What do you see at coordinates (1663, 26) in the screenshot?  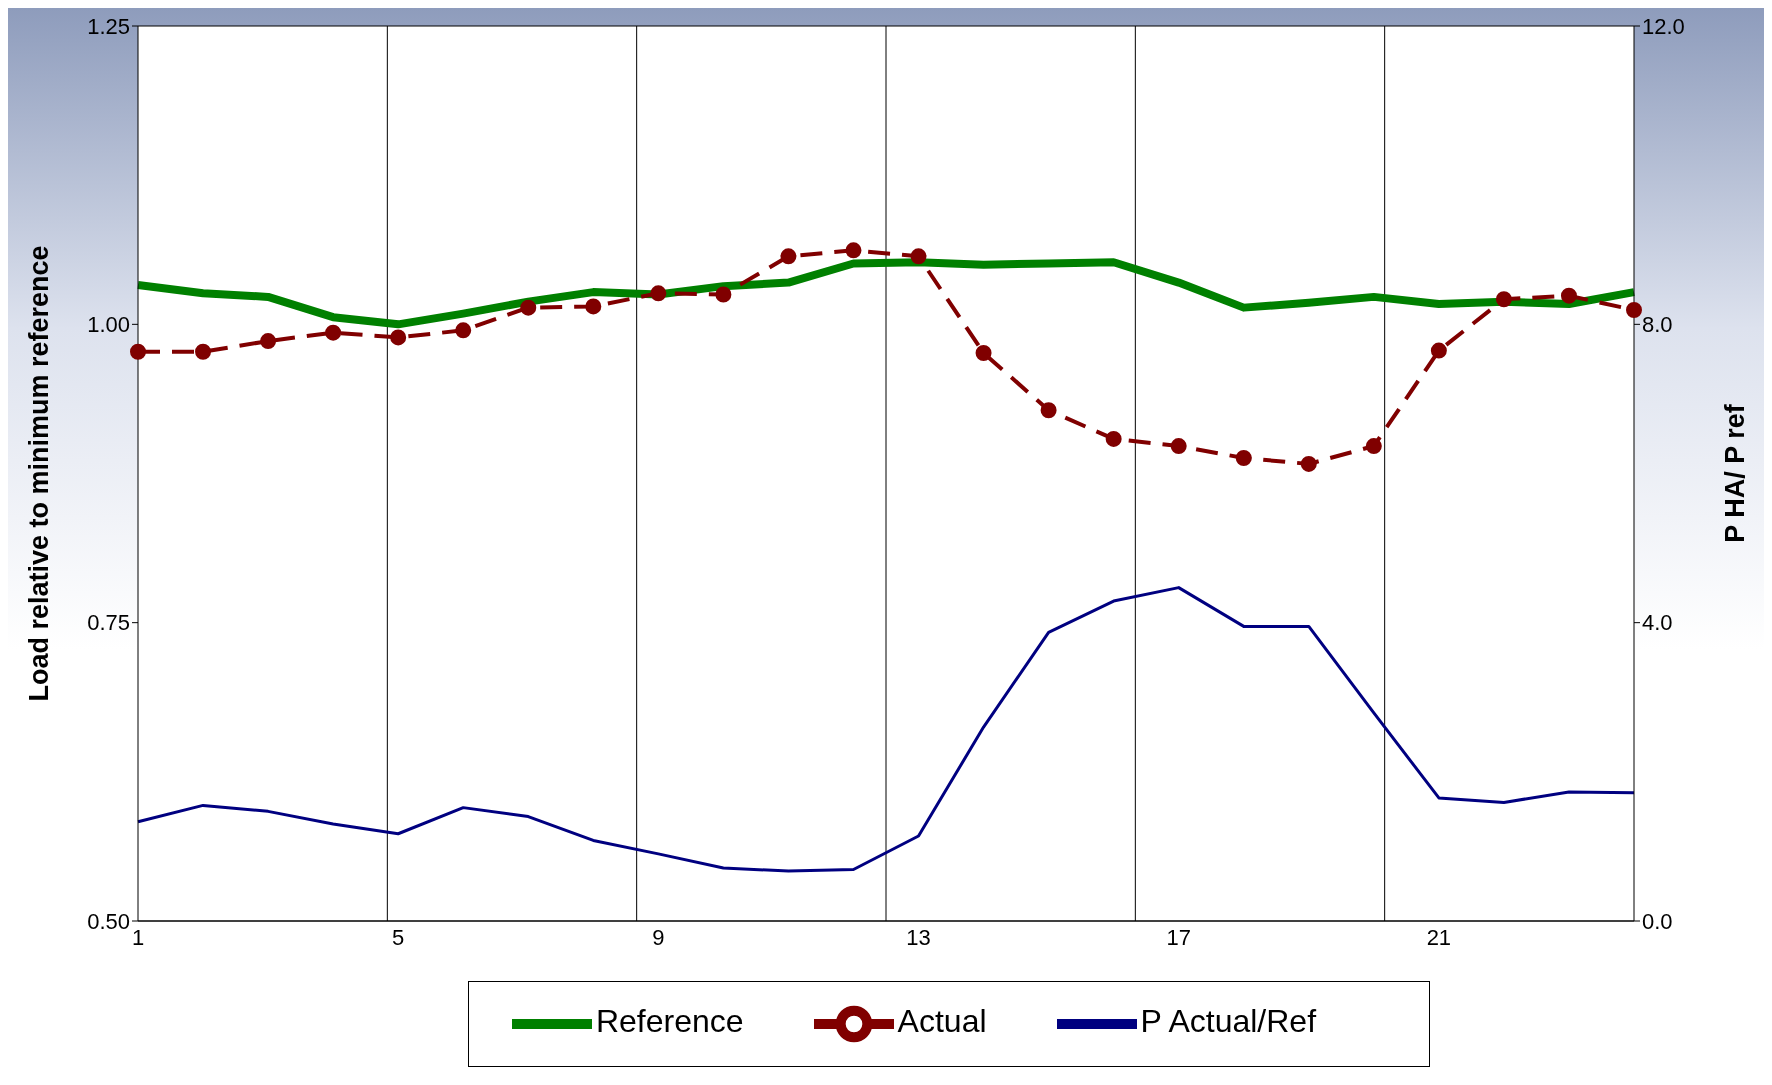 I see `y2-tick-label: 12.0` at bounding box center [1663, 26].